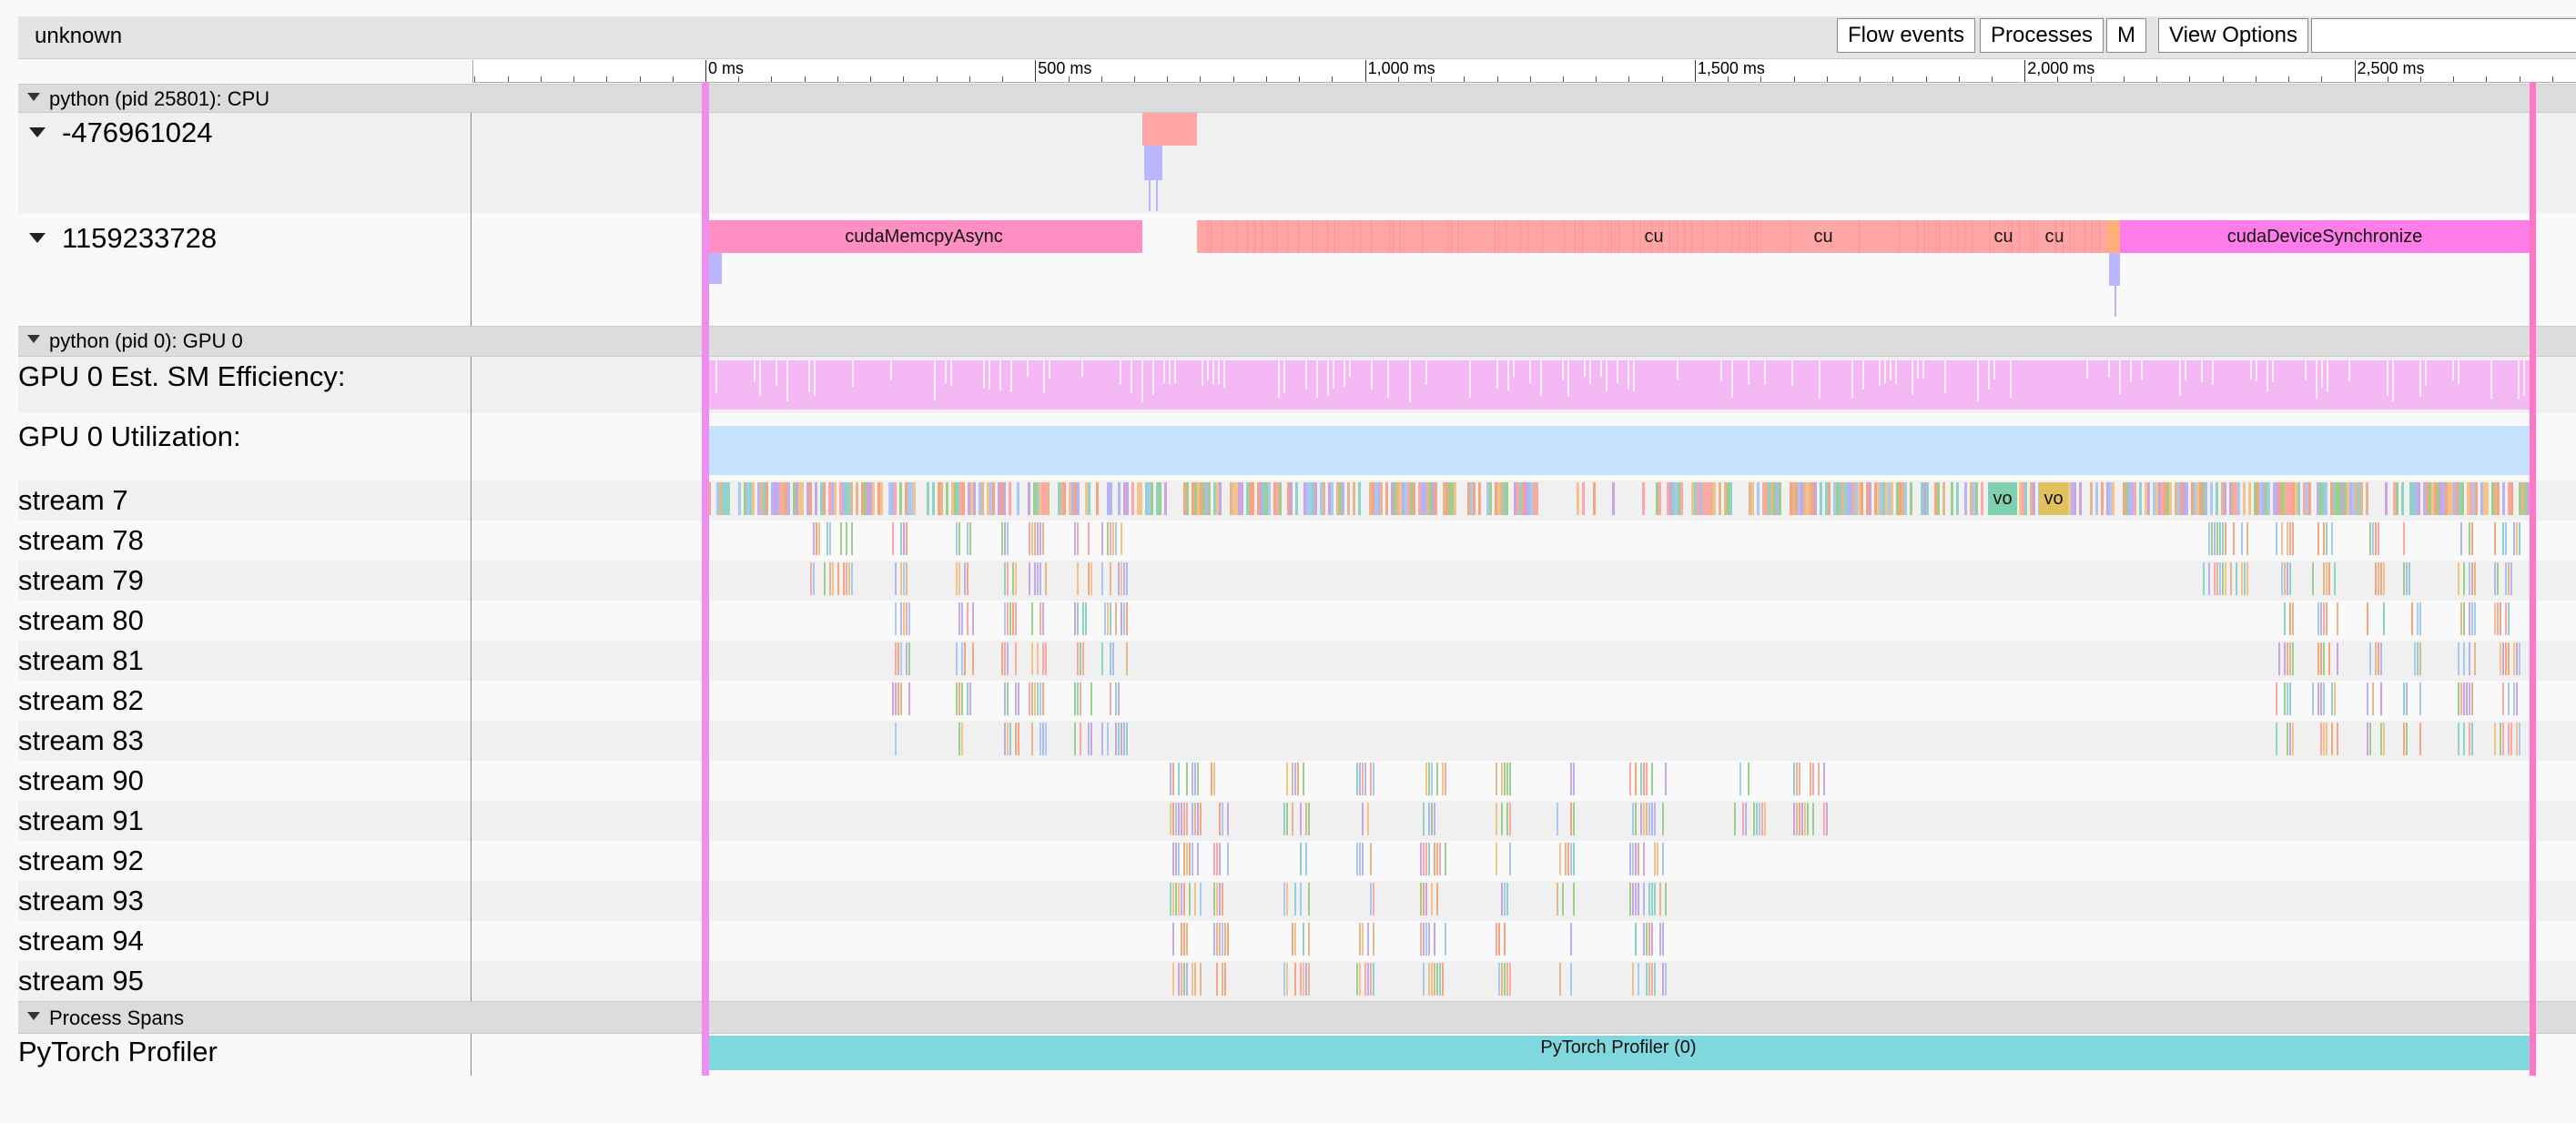 This screenshot has width=2576, height=1123. What do you see at coordinates (1618, 385) in the screenshot?
I see `sm-efficiency-area` at bounding box center [1618, 385].